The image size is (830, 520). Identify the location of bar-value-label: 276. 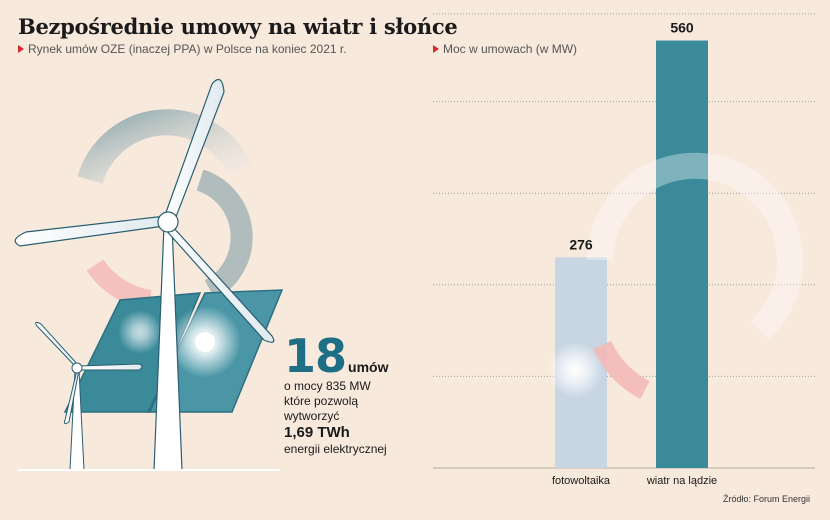
(581, 244).